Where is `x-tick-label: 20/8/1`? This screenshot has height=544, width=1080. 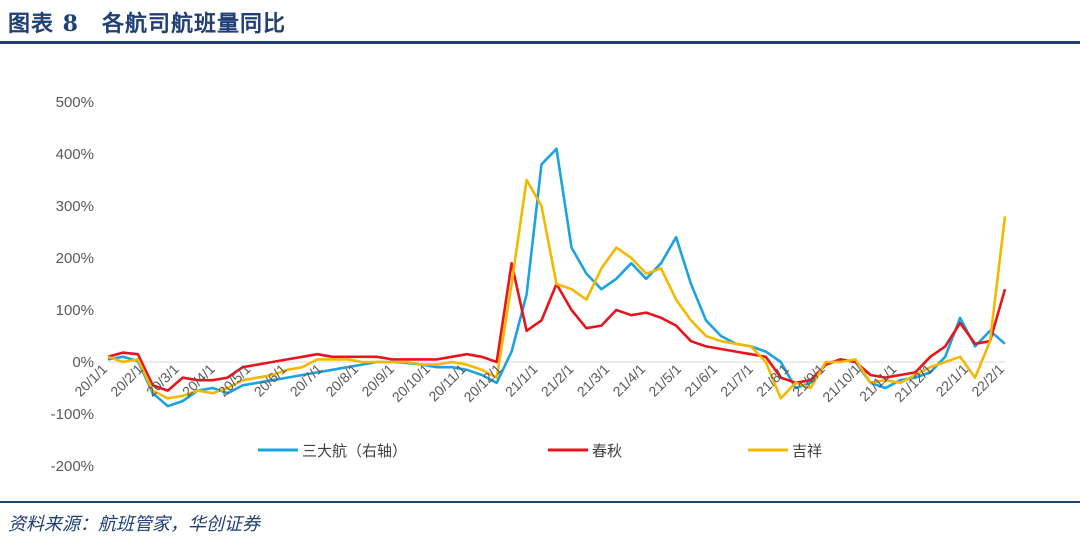
x-tick-label: 20/8/1 is located at coordinates (341, 380).